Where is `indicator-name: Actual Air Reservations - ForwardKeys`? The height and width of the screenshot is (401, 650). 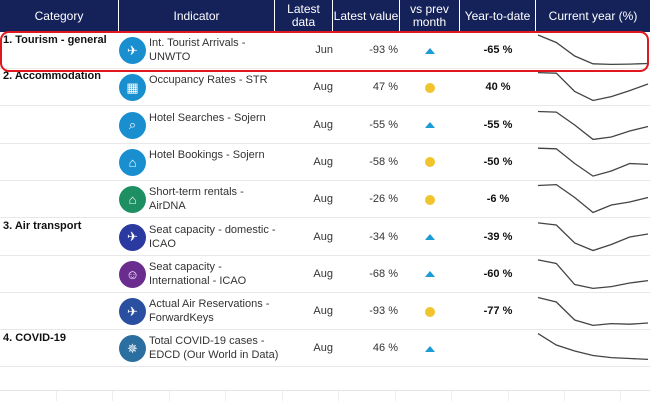
indicator-name: Actual Air Reservations - ForwardKeys is located at coordinates (209, 311).